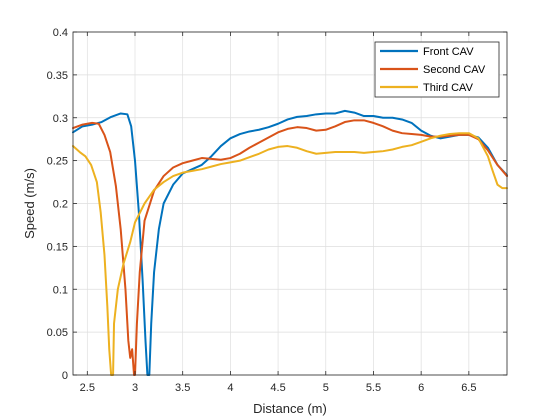 The width and height of the screenshot is (560, 420). Describe the element at coordinates (454, 70) in the screenshot. I see `legend-label-second-cav: Second CAV` at that location.